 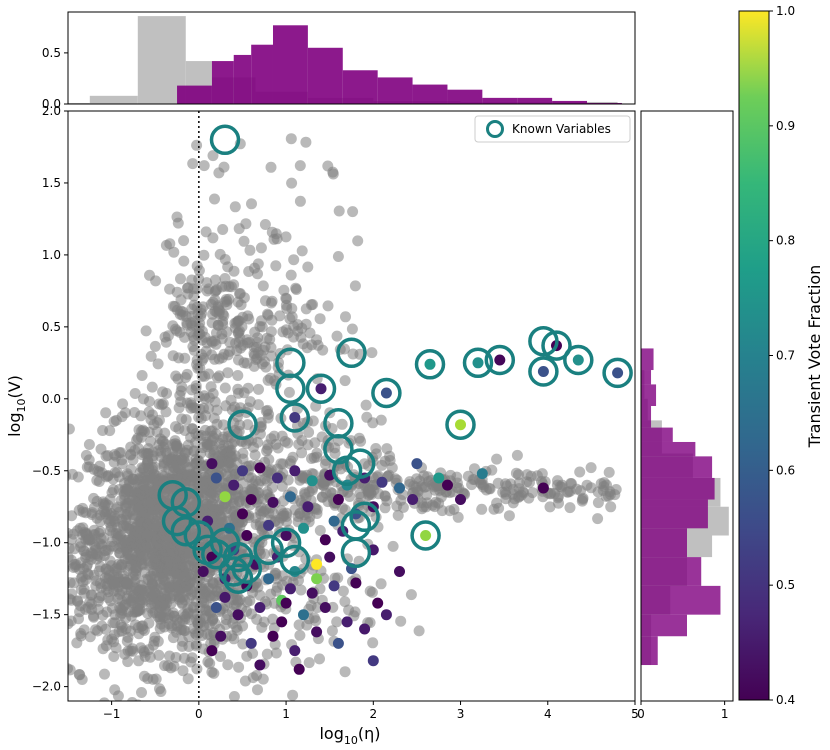 I want to click on top-hist-y-tick-label: 0.5, so click(x=51, y=53).